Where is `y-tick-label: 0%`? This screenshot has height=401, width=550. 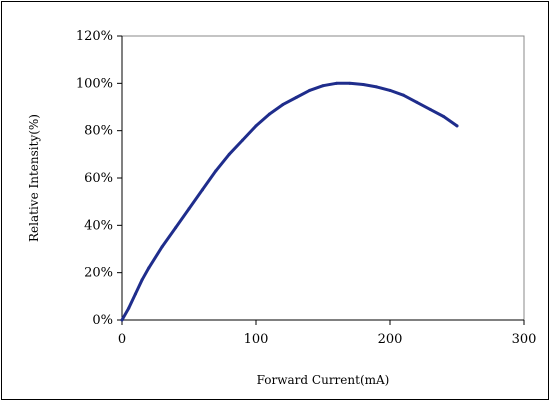 y-tick-label: 0% is located at coordinates (102, 320).